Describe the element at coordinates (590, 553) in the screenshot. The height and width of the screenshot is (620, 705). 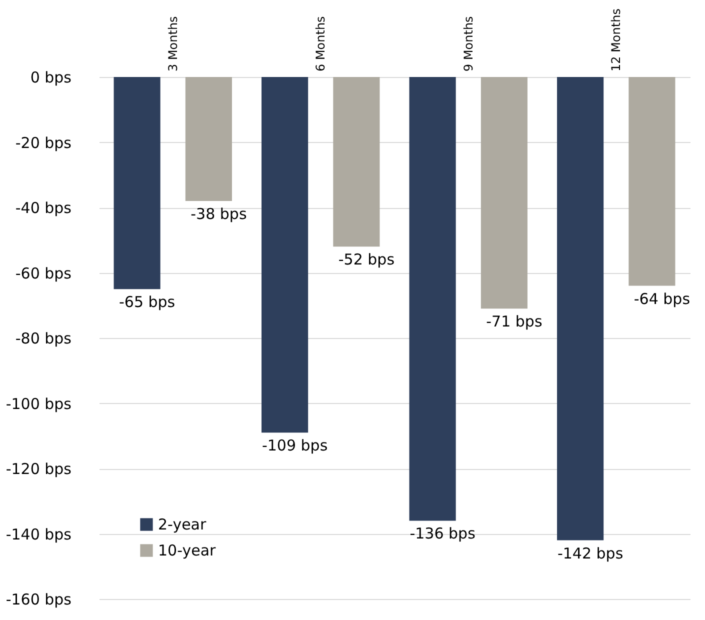
I see `data-label: -142 bps` at that location.